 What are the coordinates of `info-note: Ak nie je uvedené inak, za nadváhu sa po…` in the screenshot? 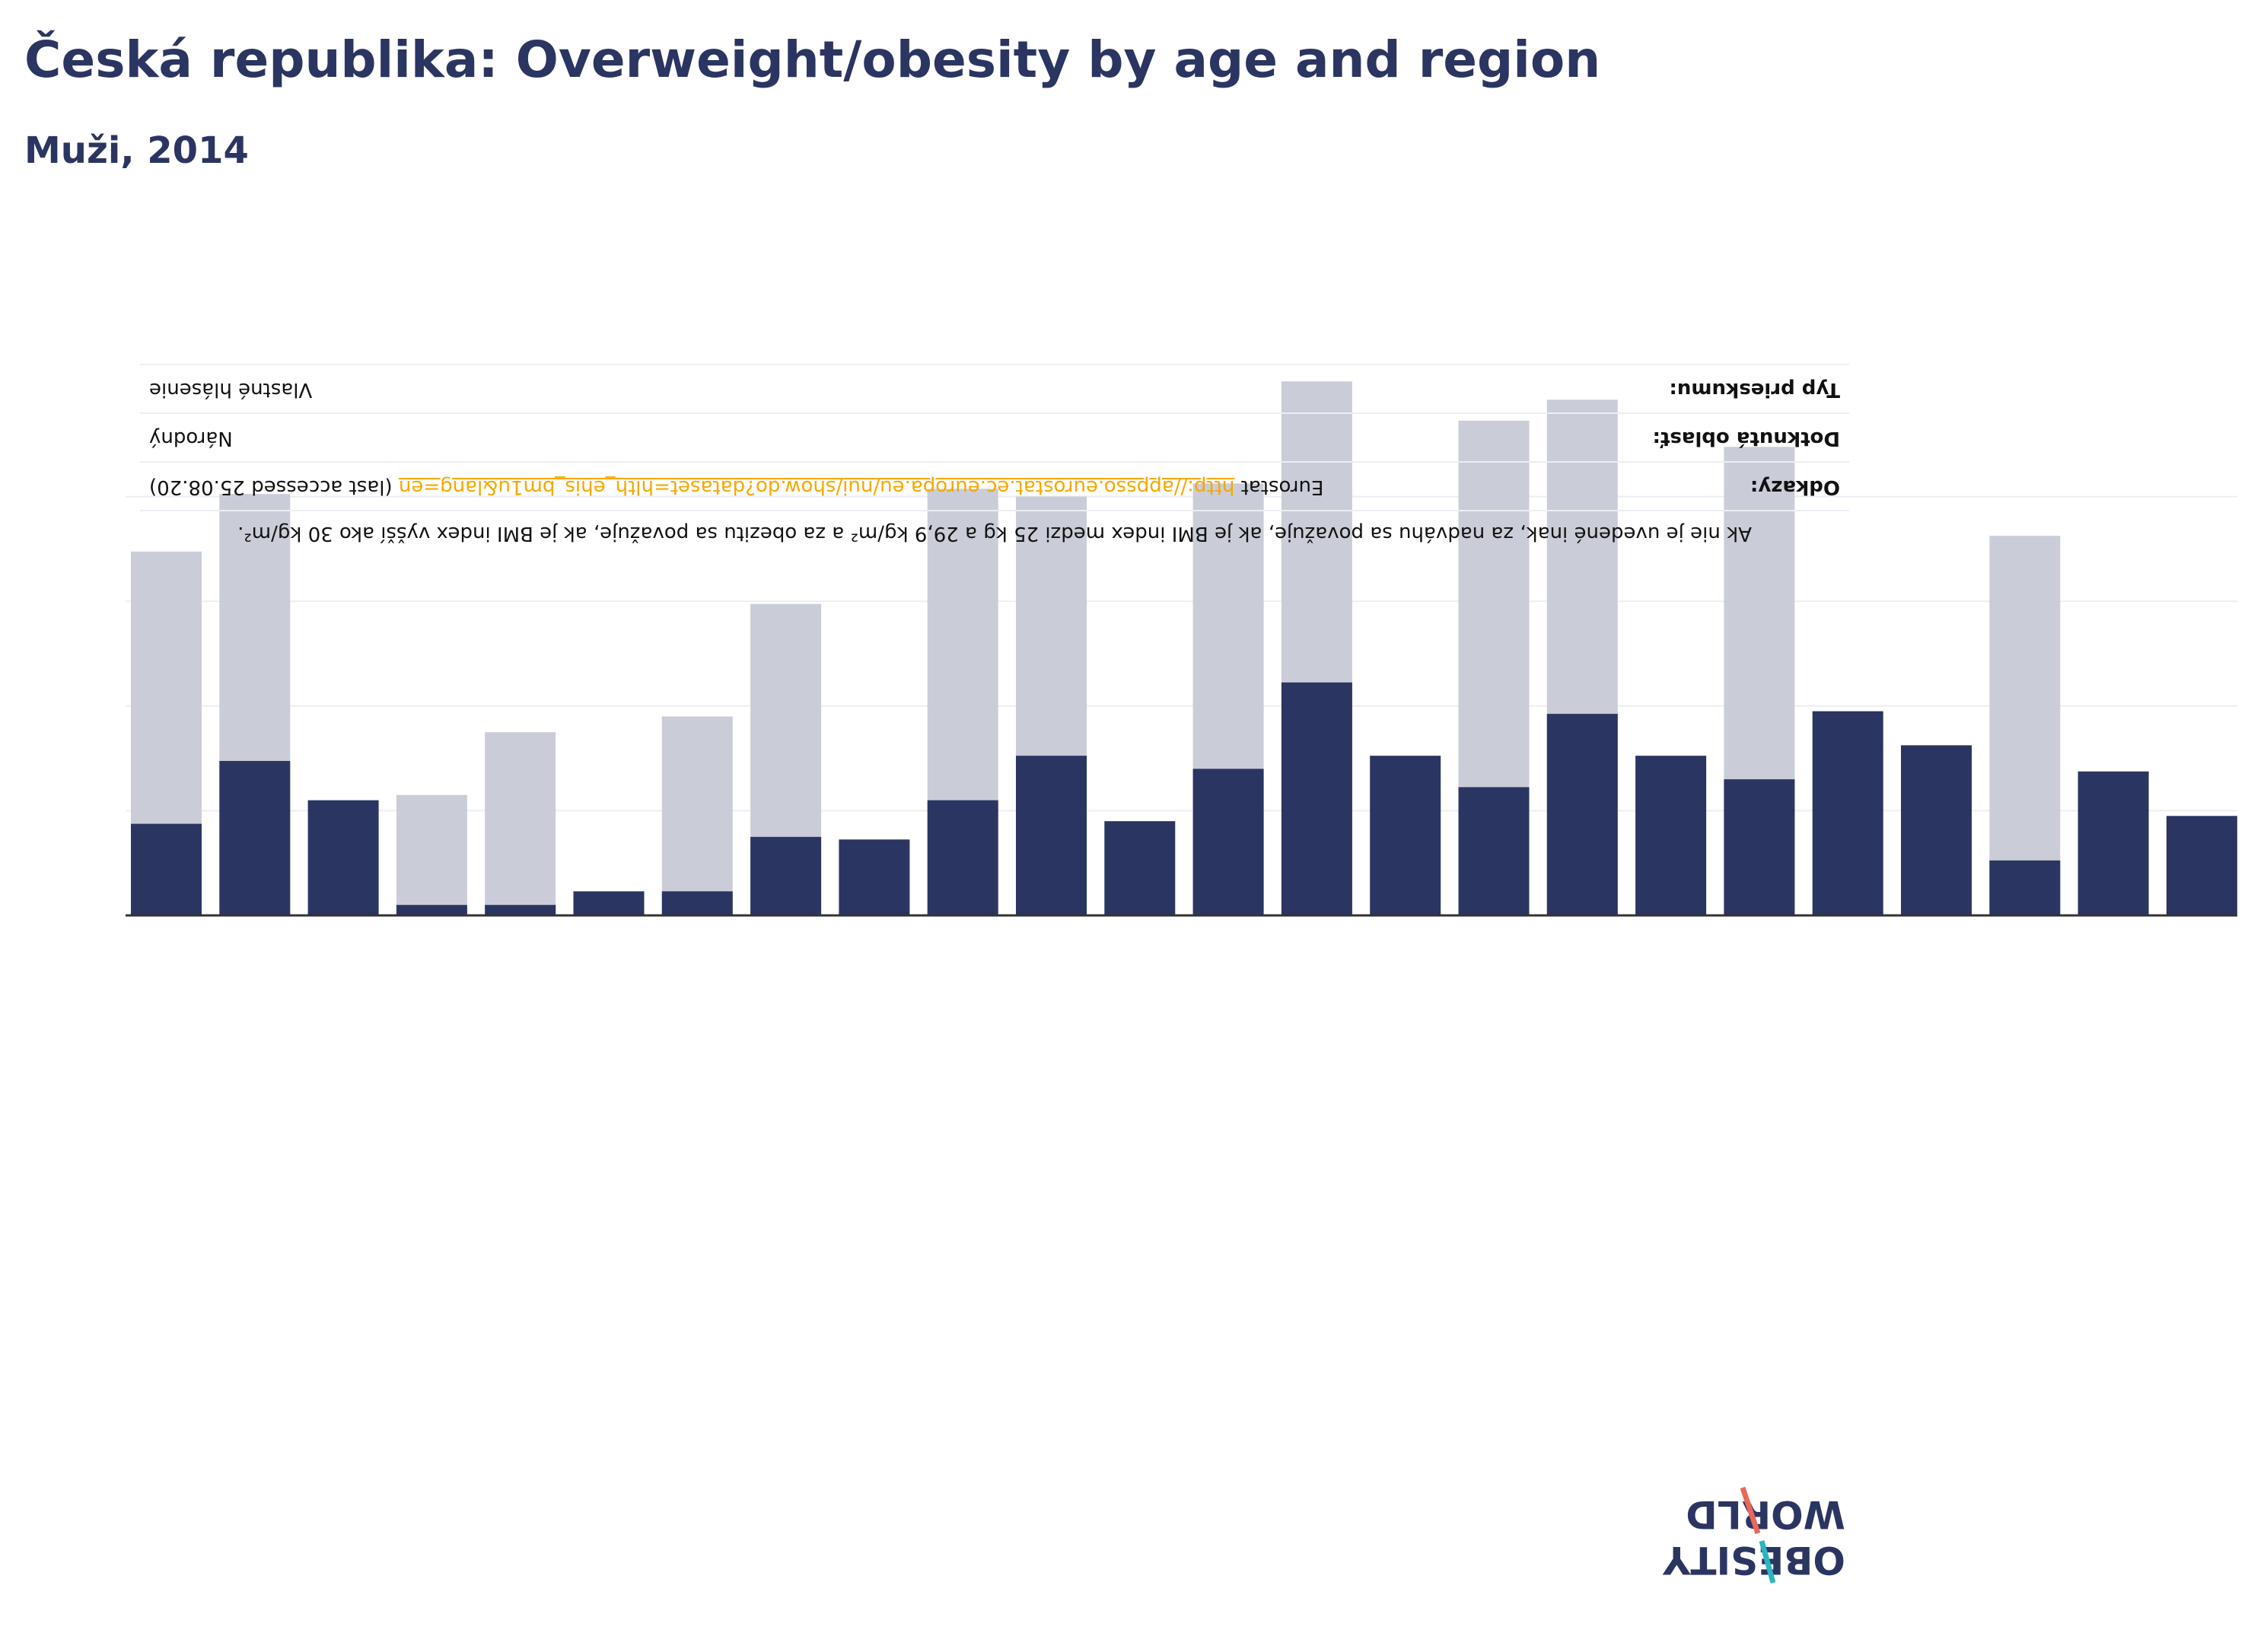 It's located at (994, 532).